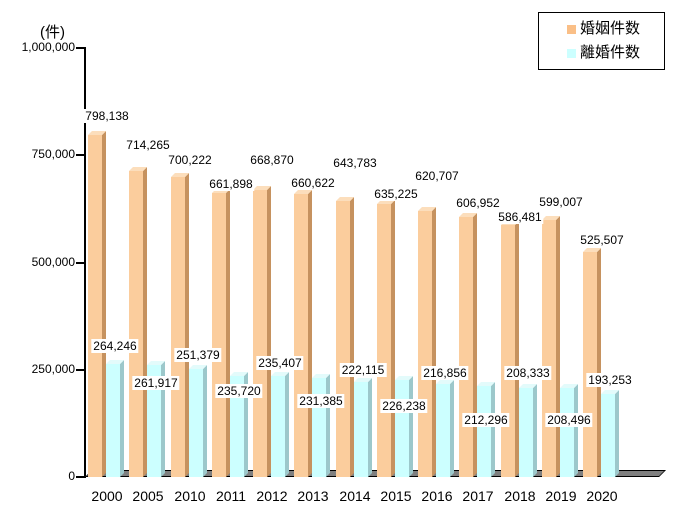  Describe the element at coordinates (602, 240) in the screenshot. I see `value-label-marriage-2020: 525,507` at that location.